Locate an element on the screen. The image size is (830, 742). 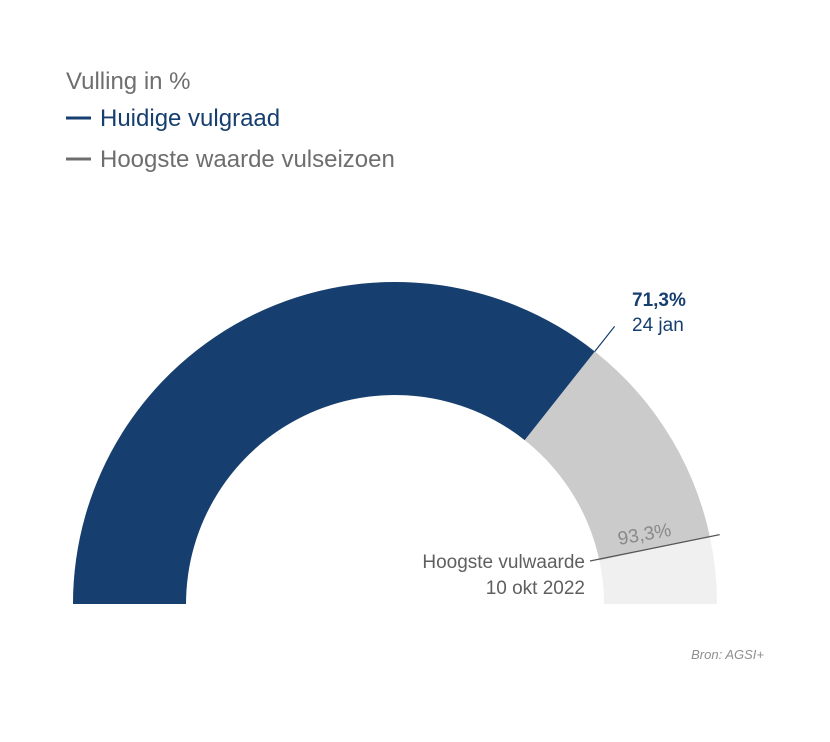
source-label: Bron: AGSI+ is located at coordinates (727, 654).